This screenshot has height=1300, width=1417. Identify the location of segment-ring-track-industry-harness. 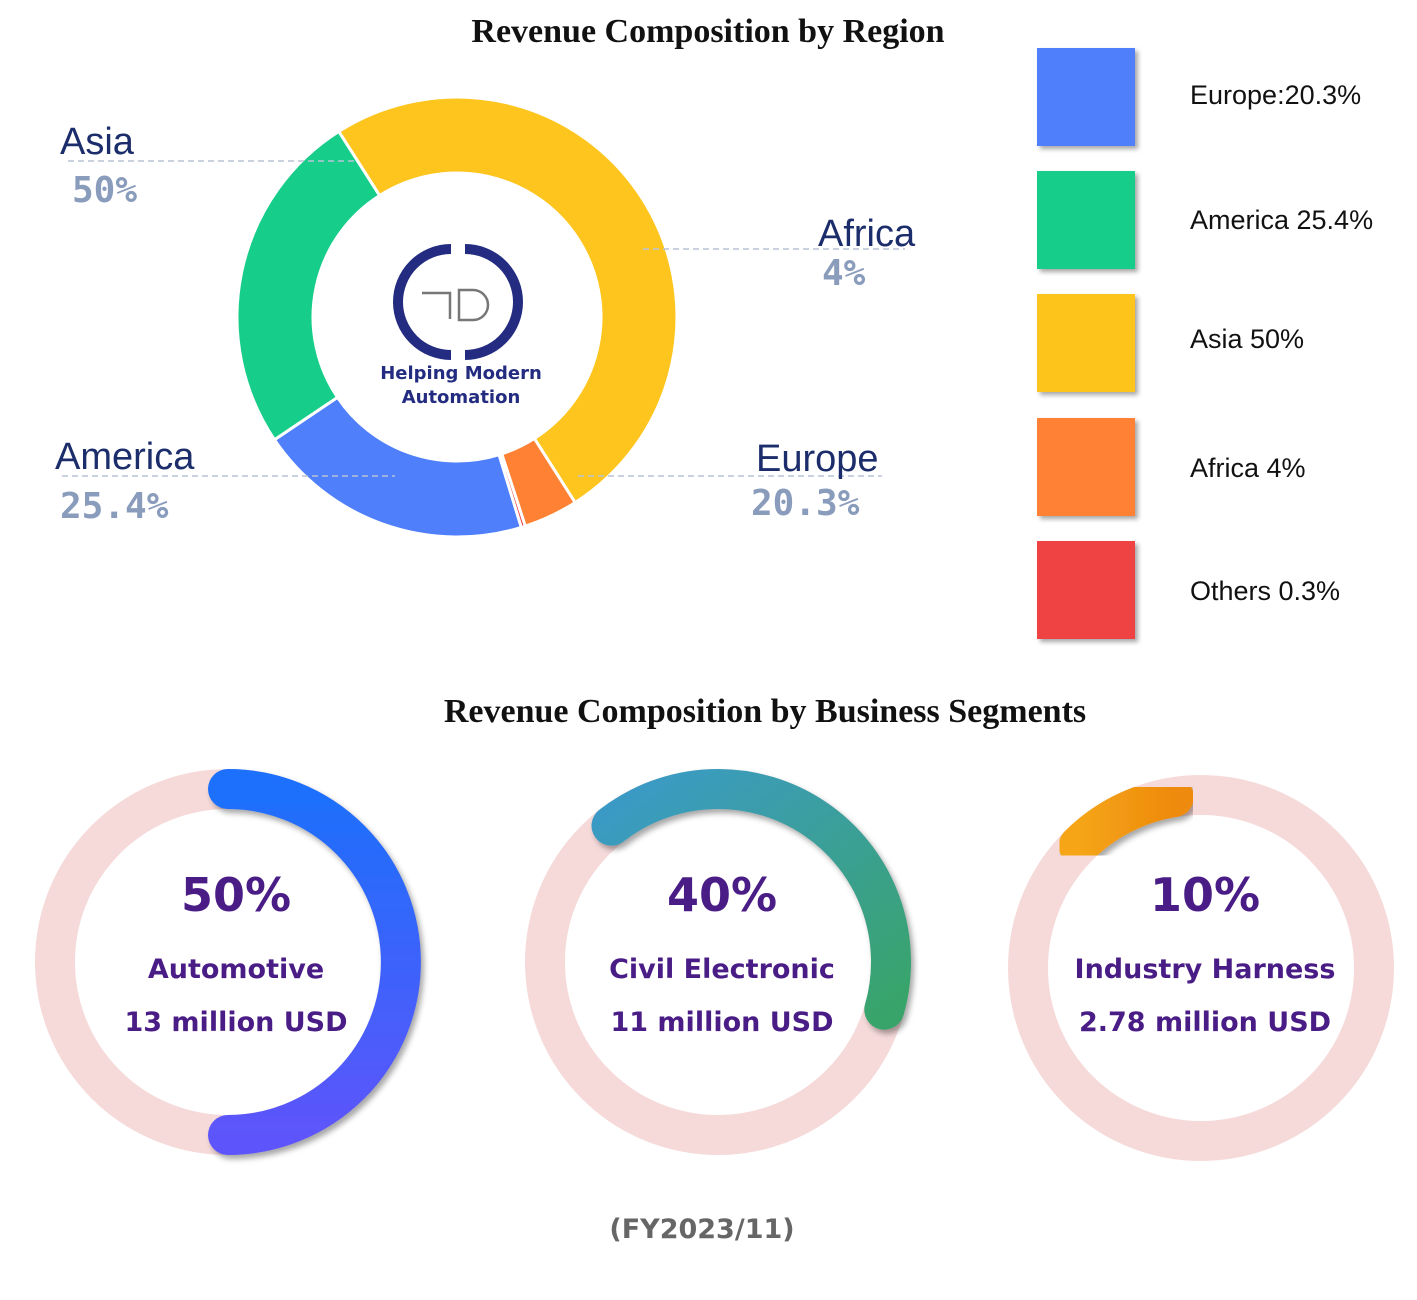
(1201, 968).